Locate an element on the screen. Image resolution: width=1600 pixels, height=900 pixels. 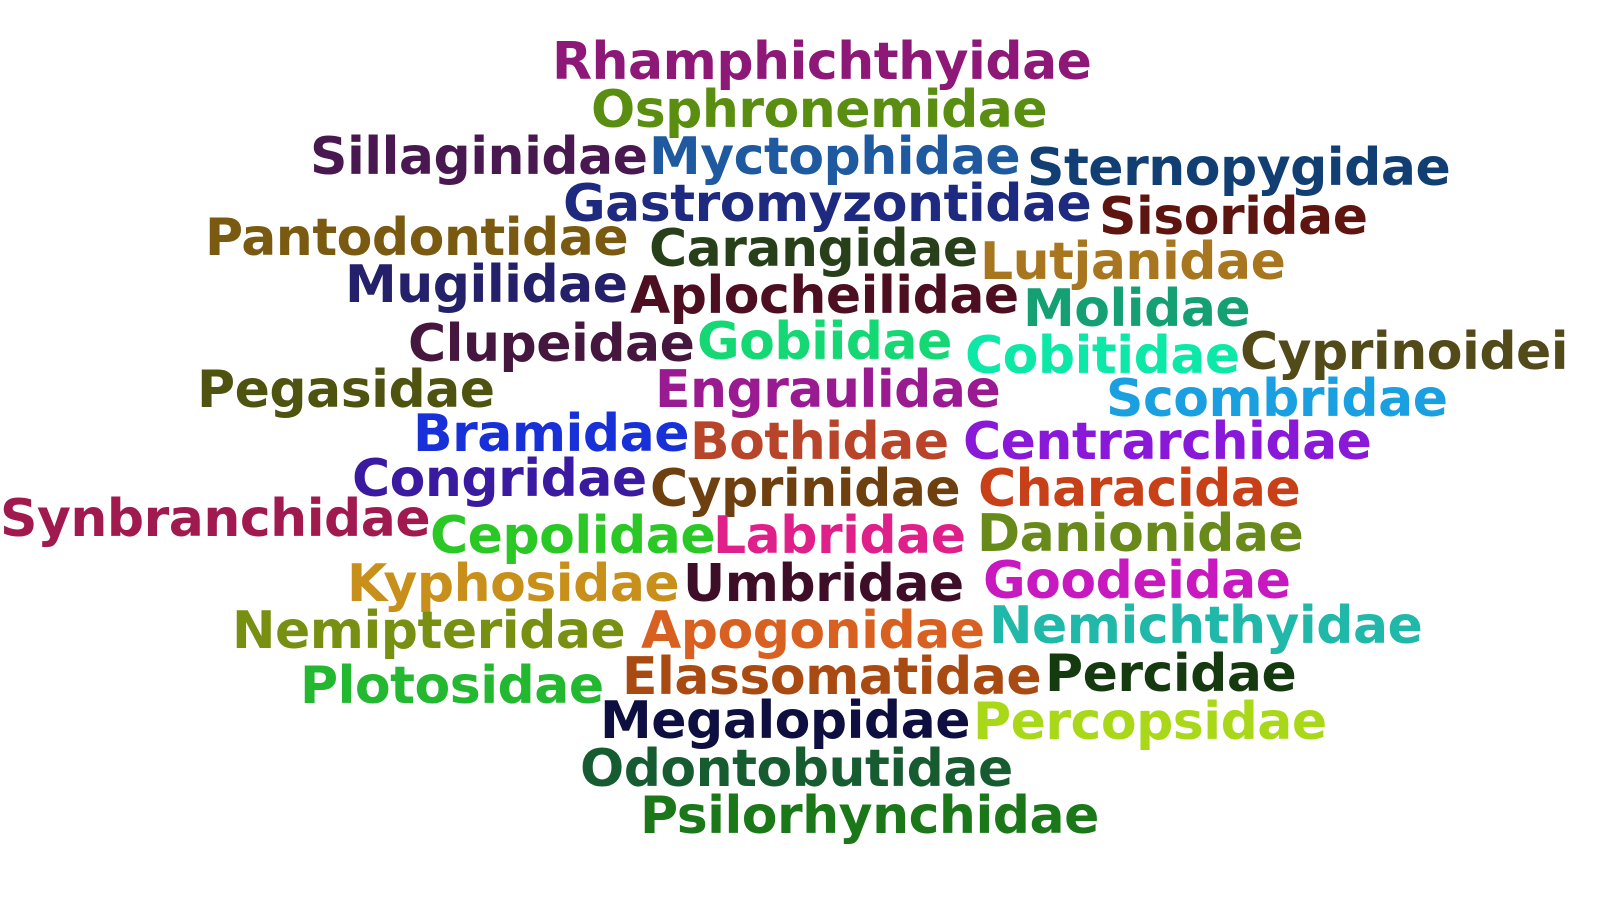
word: Bramidae is located at coordinates (551, 434).